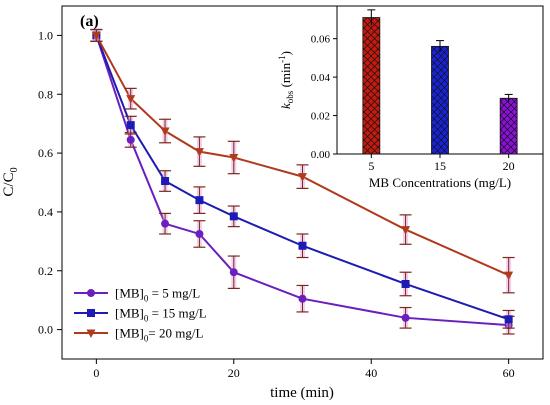 The image size is (550, 405). What do you see at coordinates (304, 369) in the screenshot?
I see `main-x-axis: 0 20 40 60` at bounding box center [304, 369].